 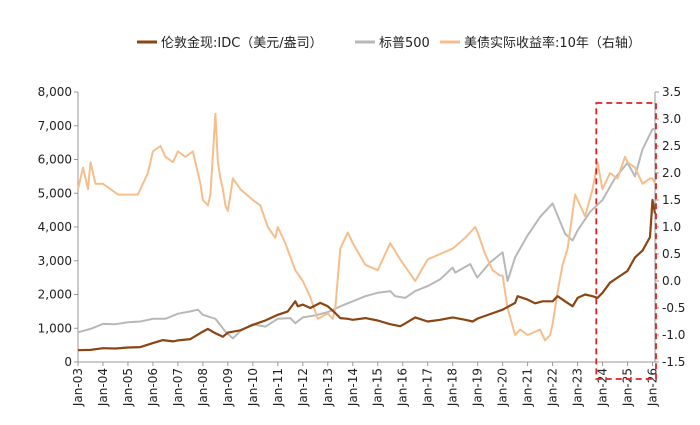 I want to click on right-tick-label: 1.5, so click(x=671, y=200).